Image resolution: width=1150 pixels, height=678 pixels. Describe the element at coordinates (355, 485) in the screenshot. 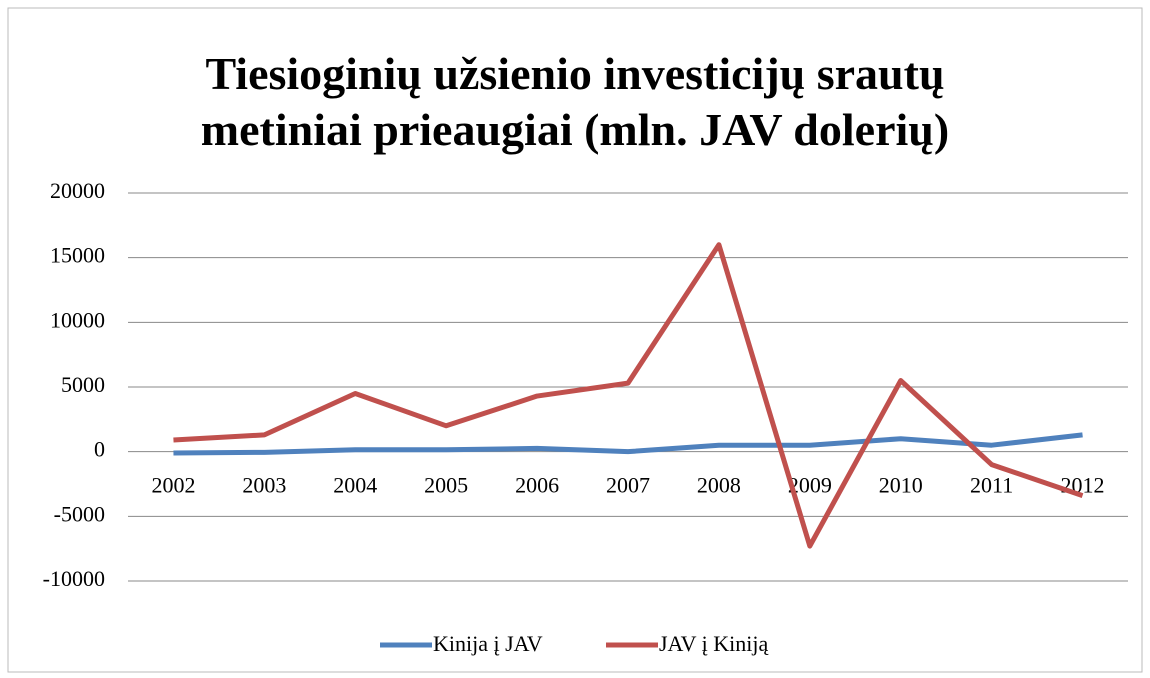

I see `x-tick-label: 2004` at that location.